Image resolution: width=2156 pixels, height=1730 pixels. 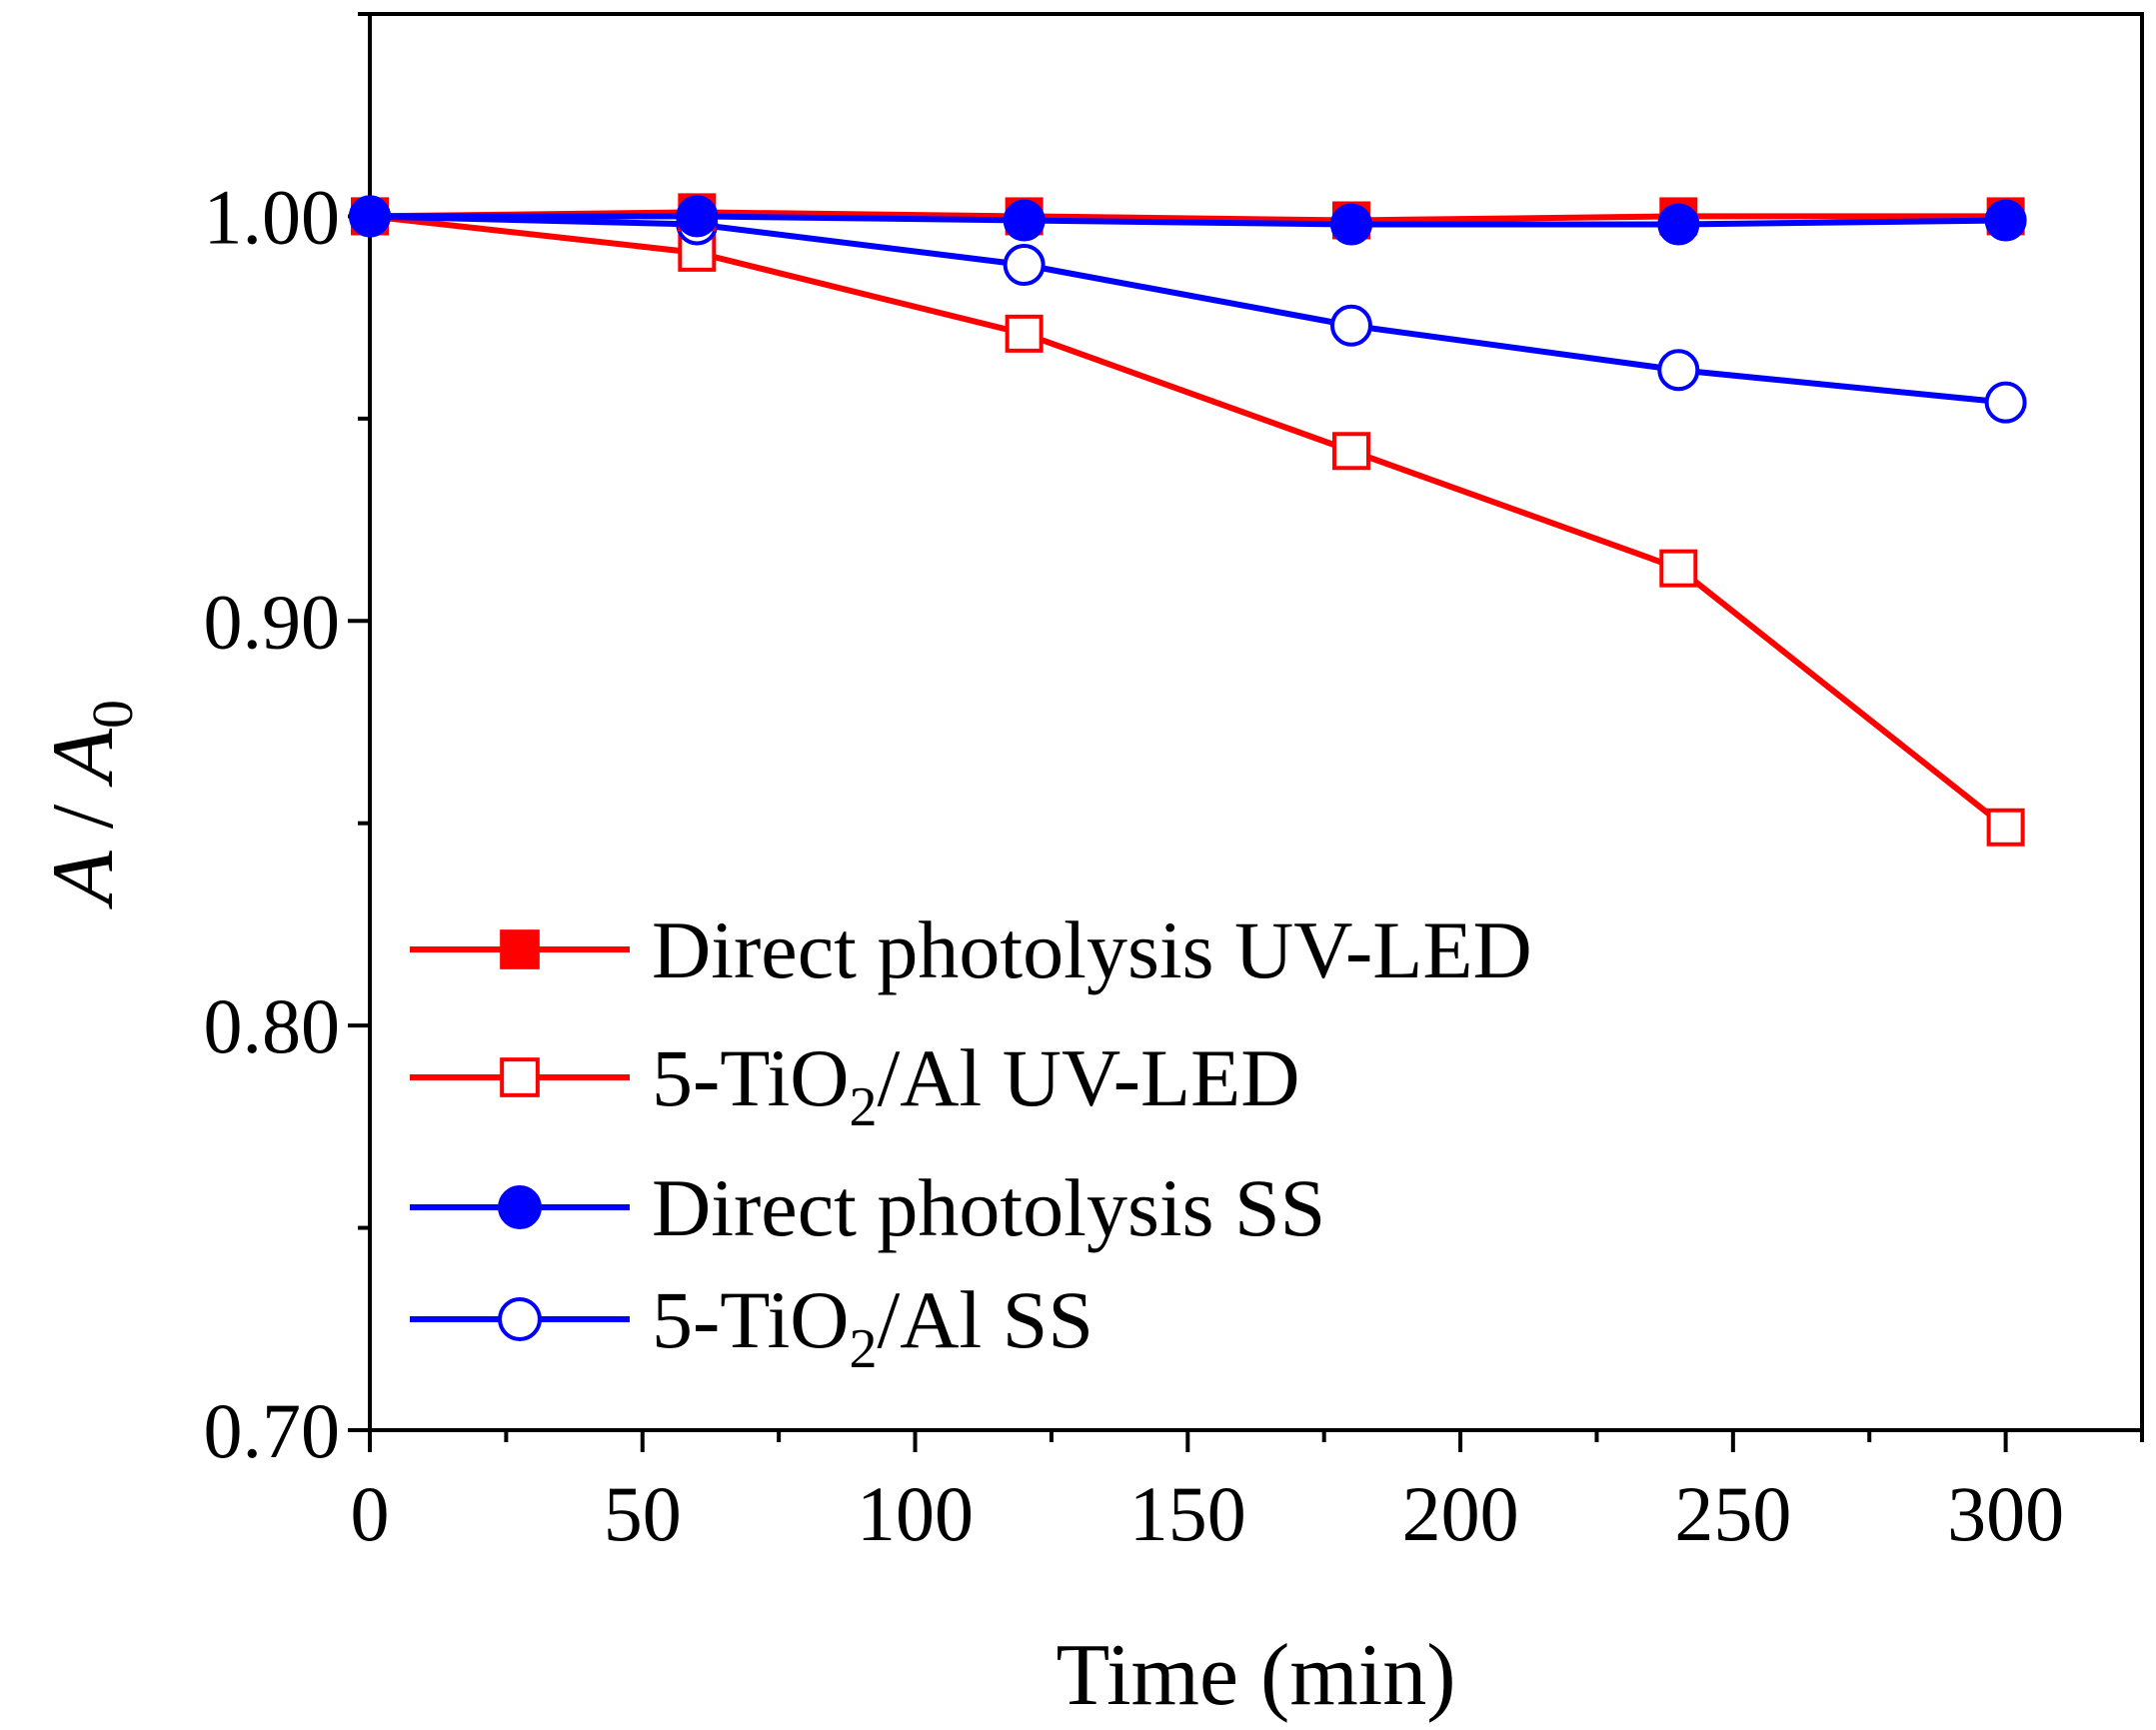 What do you see at coordinates (915, 1513) in the screenshot?
I see `x-tick-label: 100` at bounding box center [915, 1513].